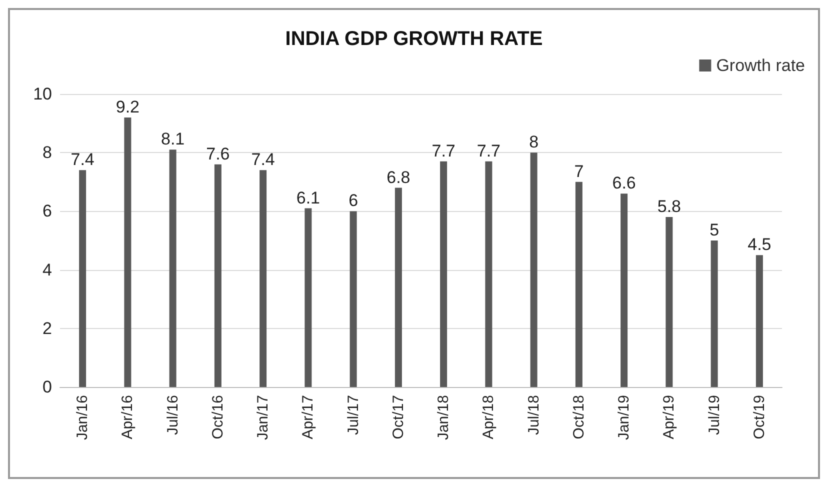  What do you see at coordinates (759, 417) in the screenshot?
I see `x-tick-label: Oct/19` at bounding box center [759, 417].